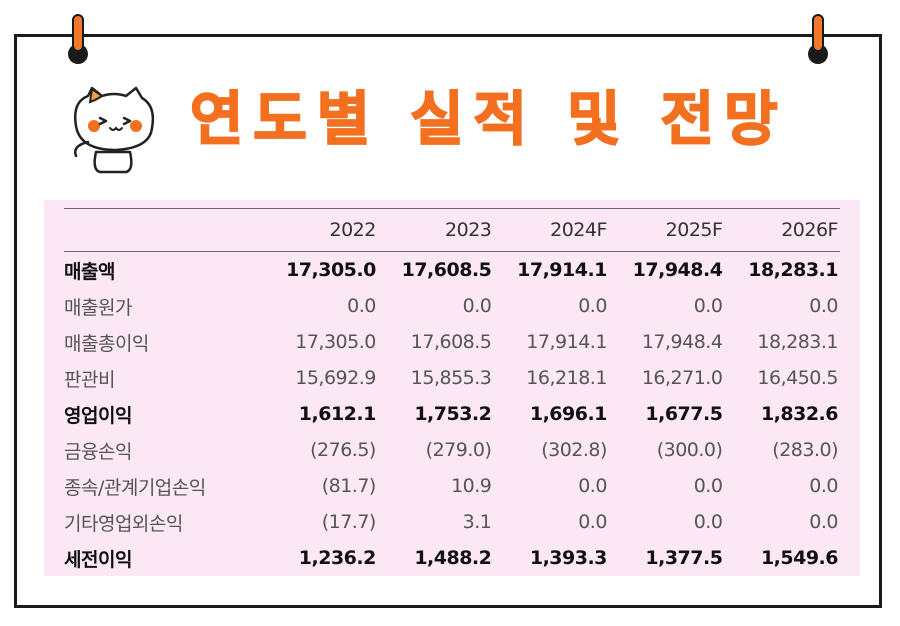  I want to click on table-row: 세전이익 1,236.2 1,488.2 1,393.3 1,377.5 1,549.6, so click(452, 558).